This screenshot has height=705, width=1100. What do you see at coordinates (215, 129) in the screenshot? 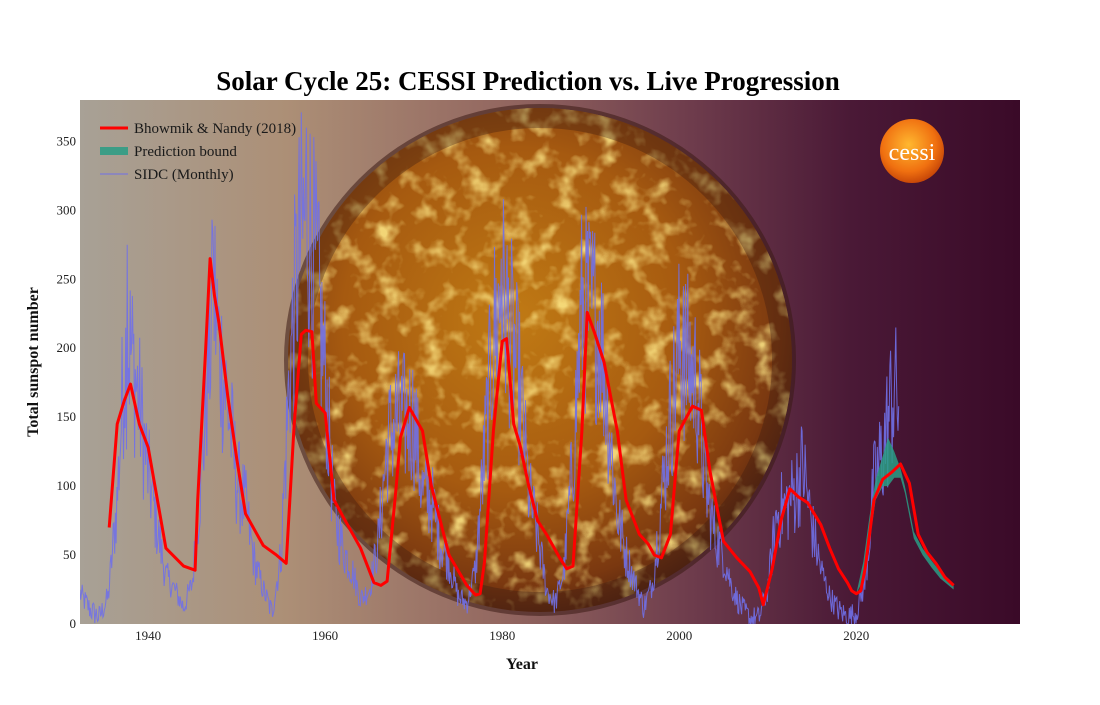
I see `legend-label: Bhowmik & Nandy (2018)` at bounding box center [215, 129].